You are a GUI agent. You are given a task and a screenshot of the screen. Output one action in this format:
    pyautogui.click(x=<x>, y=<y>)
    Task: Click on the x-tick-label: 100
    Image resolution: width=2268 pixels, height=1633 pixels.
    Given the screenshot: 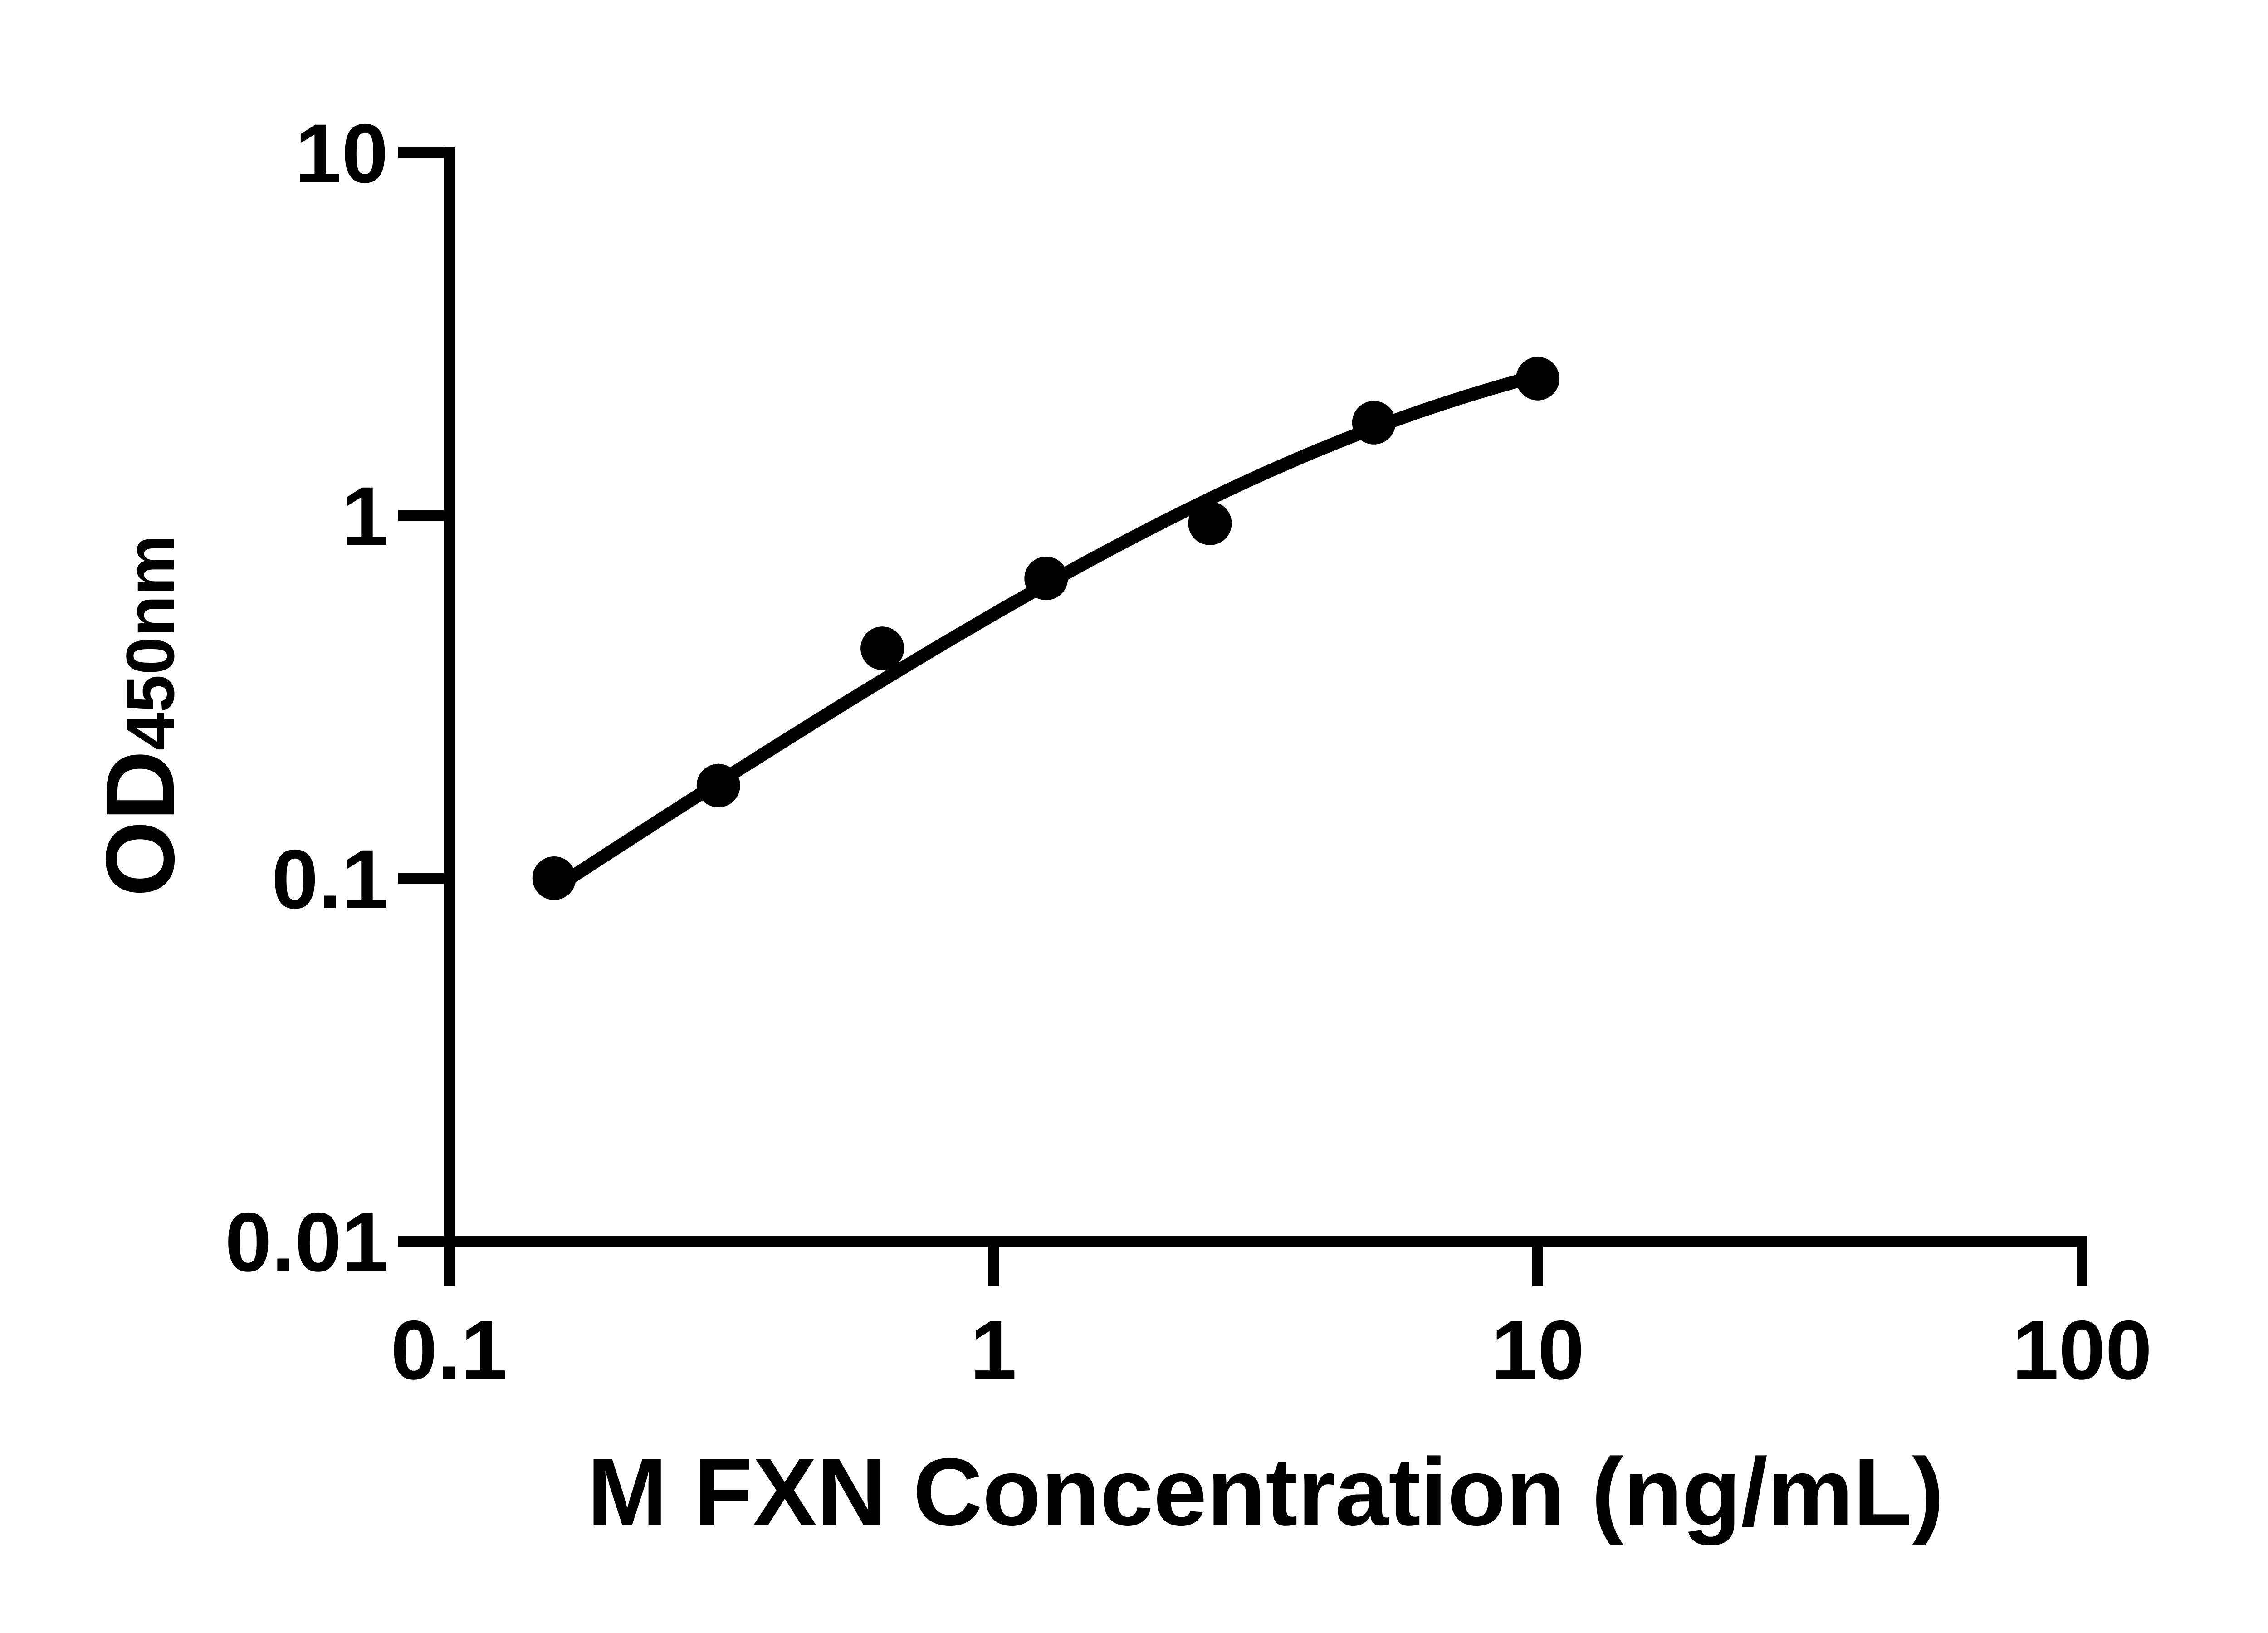 What is the action you would take?
    pyautogui.click(x=2082, y=1350)
    